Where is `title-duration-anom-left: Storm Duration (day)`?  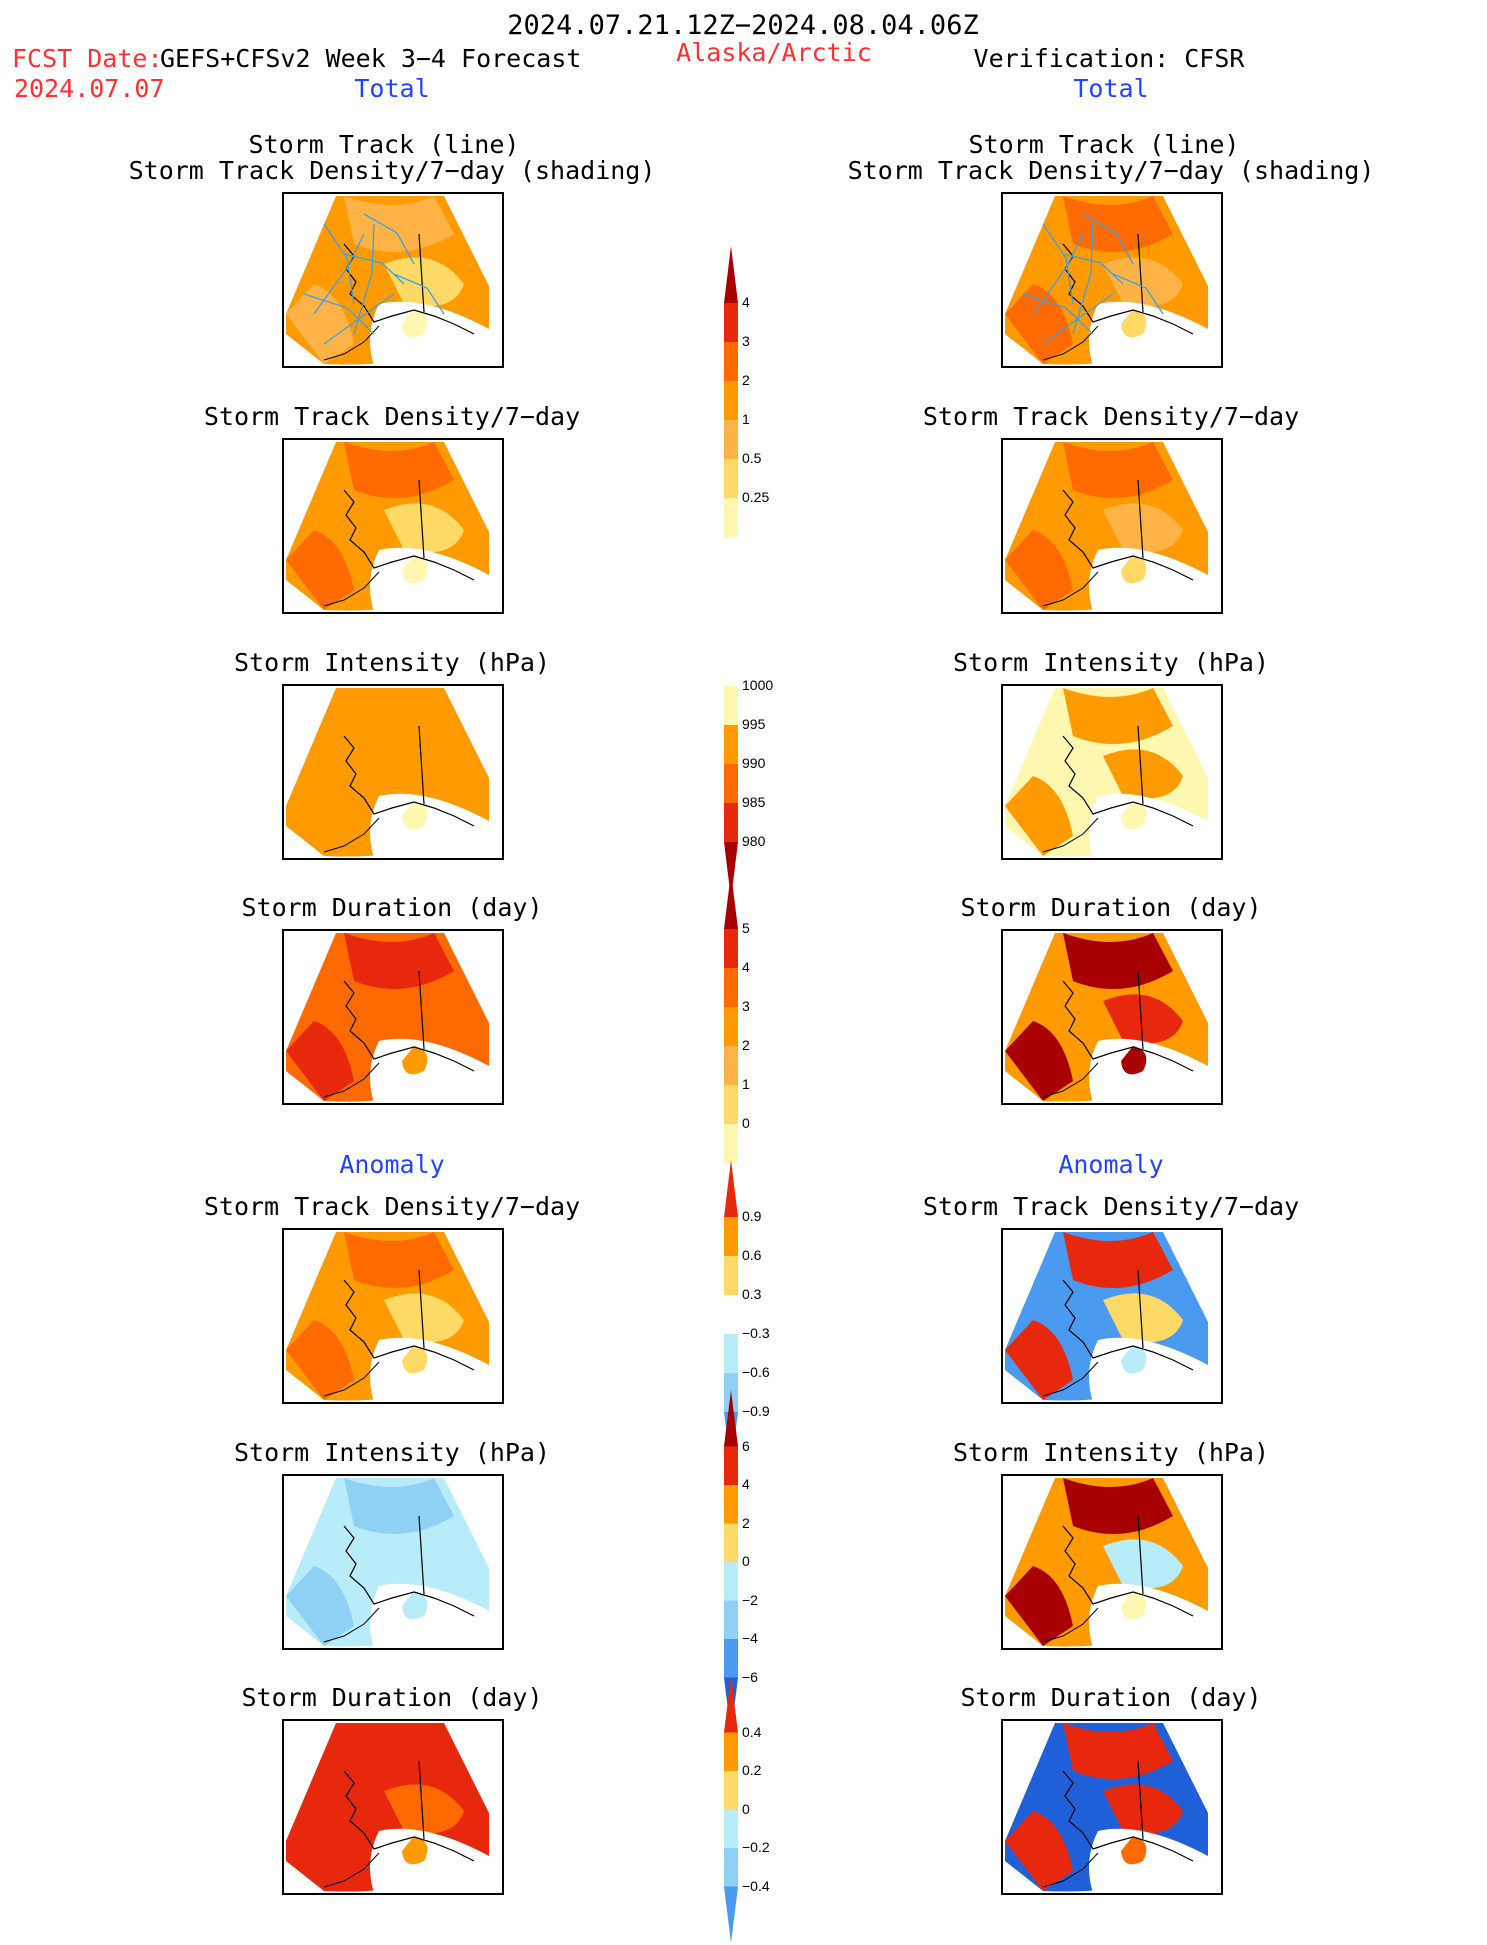
title-duration-anom-left: Storm Duration (day) is located at coordinates (392, 1697).